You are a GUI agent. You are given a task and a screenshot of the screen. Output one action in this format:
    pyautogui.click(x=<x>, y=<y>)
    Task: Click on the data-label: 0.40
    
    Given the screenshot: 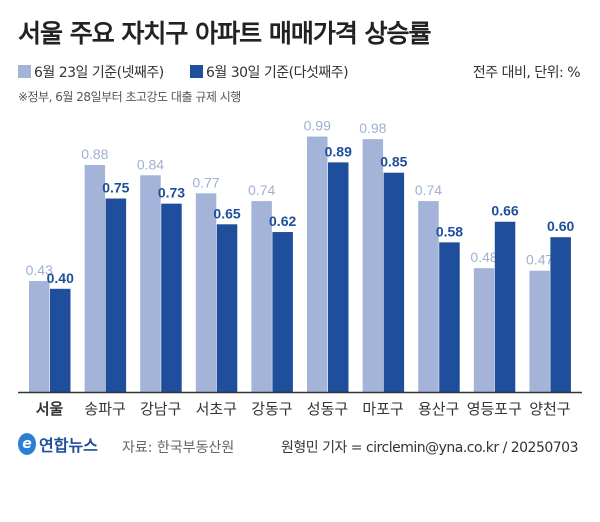 What is the action you would take?
    pyautogui.click(x=60, y=278)
    